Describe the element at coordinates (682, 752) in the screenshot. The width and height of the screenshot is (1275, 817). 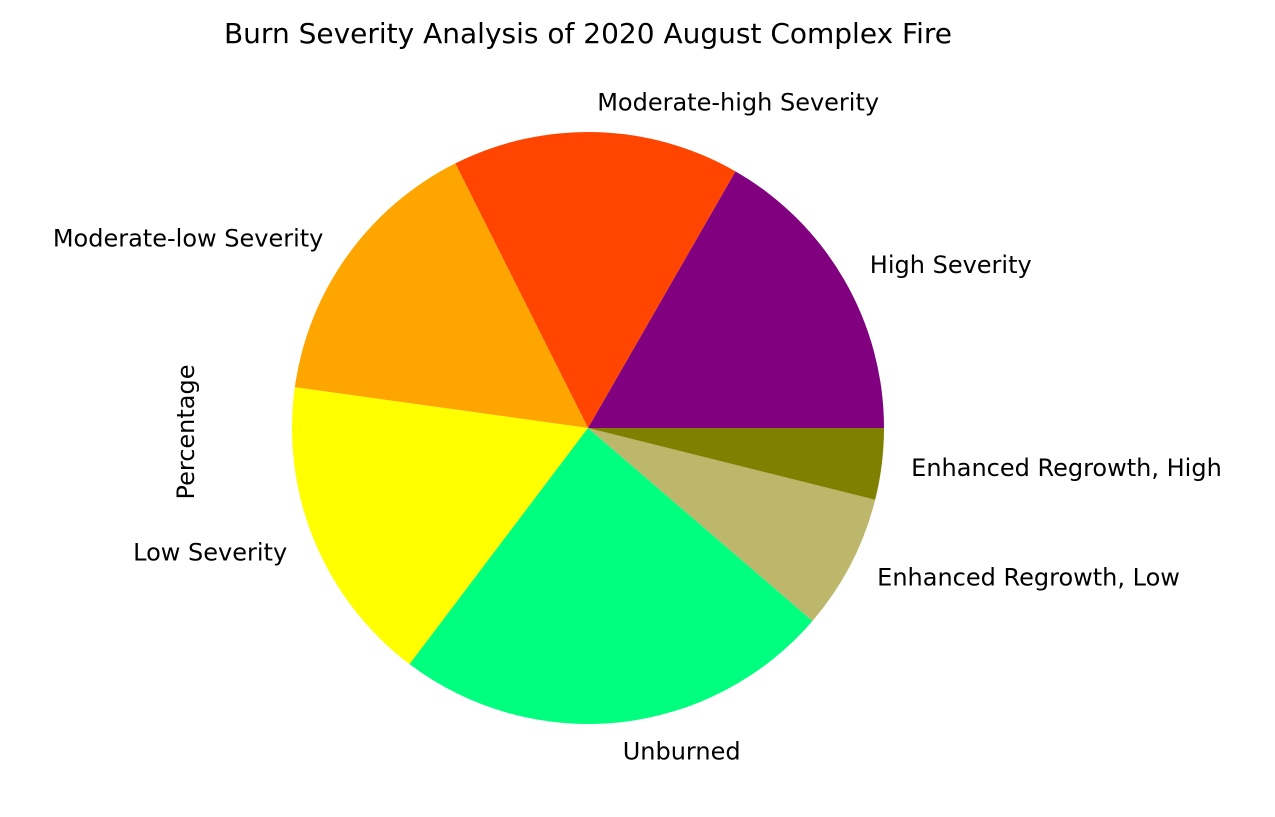
I see `pie-slice-label-4: Unburned` at that location.